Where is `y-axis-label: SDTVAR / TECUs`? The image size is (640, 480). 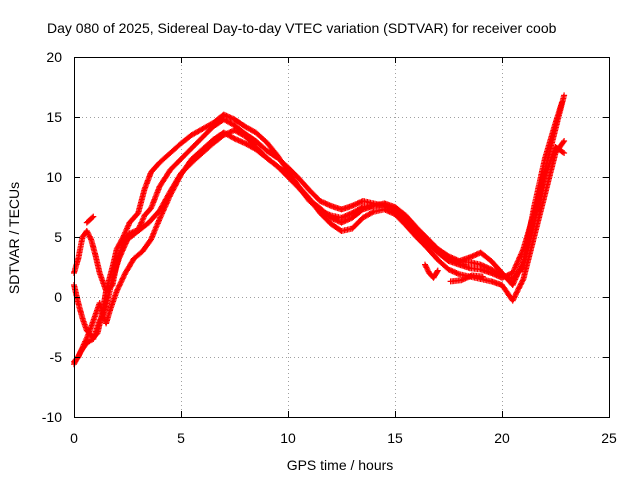 y-axis-label: SDTVAR / TECUs is located at coordinates (14, 238).